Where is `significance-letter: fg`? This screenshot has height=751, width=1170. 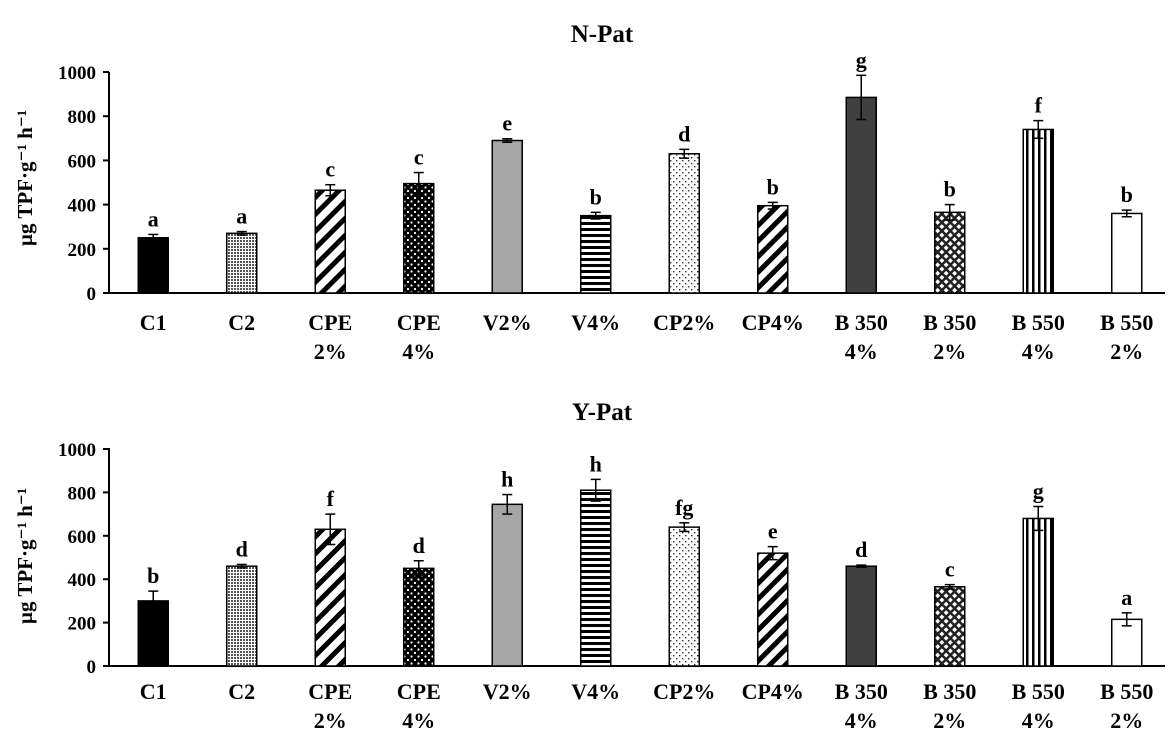
significance-letter: fg is located at coordinates (684, 507).